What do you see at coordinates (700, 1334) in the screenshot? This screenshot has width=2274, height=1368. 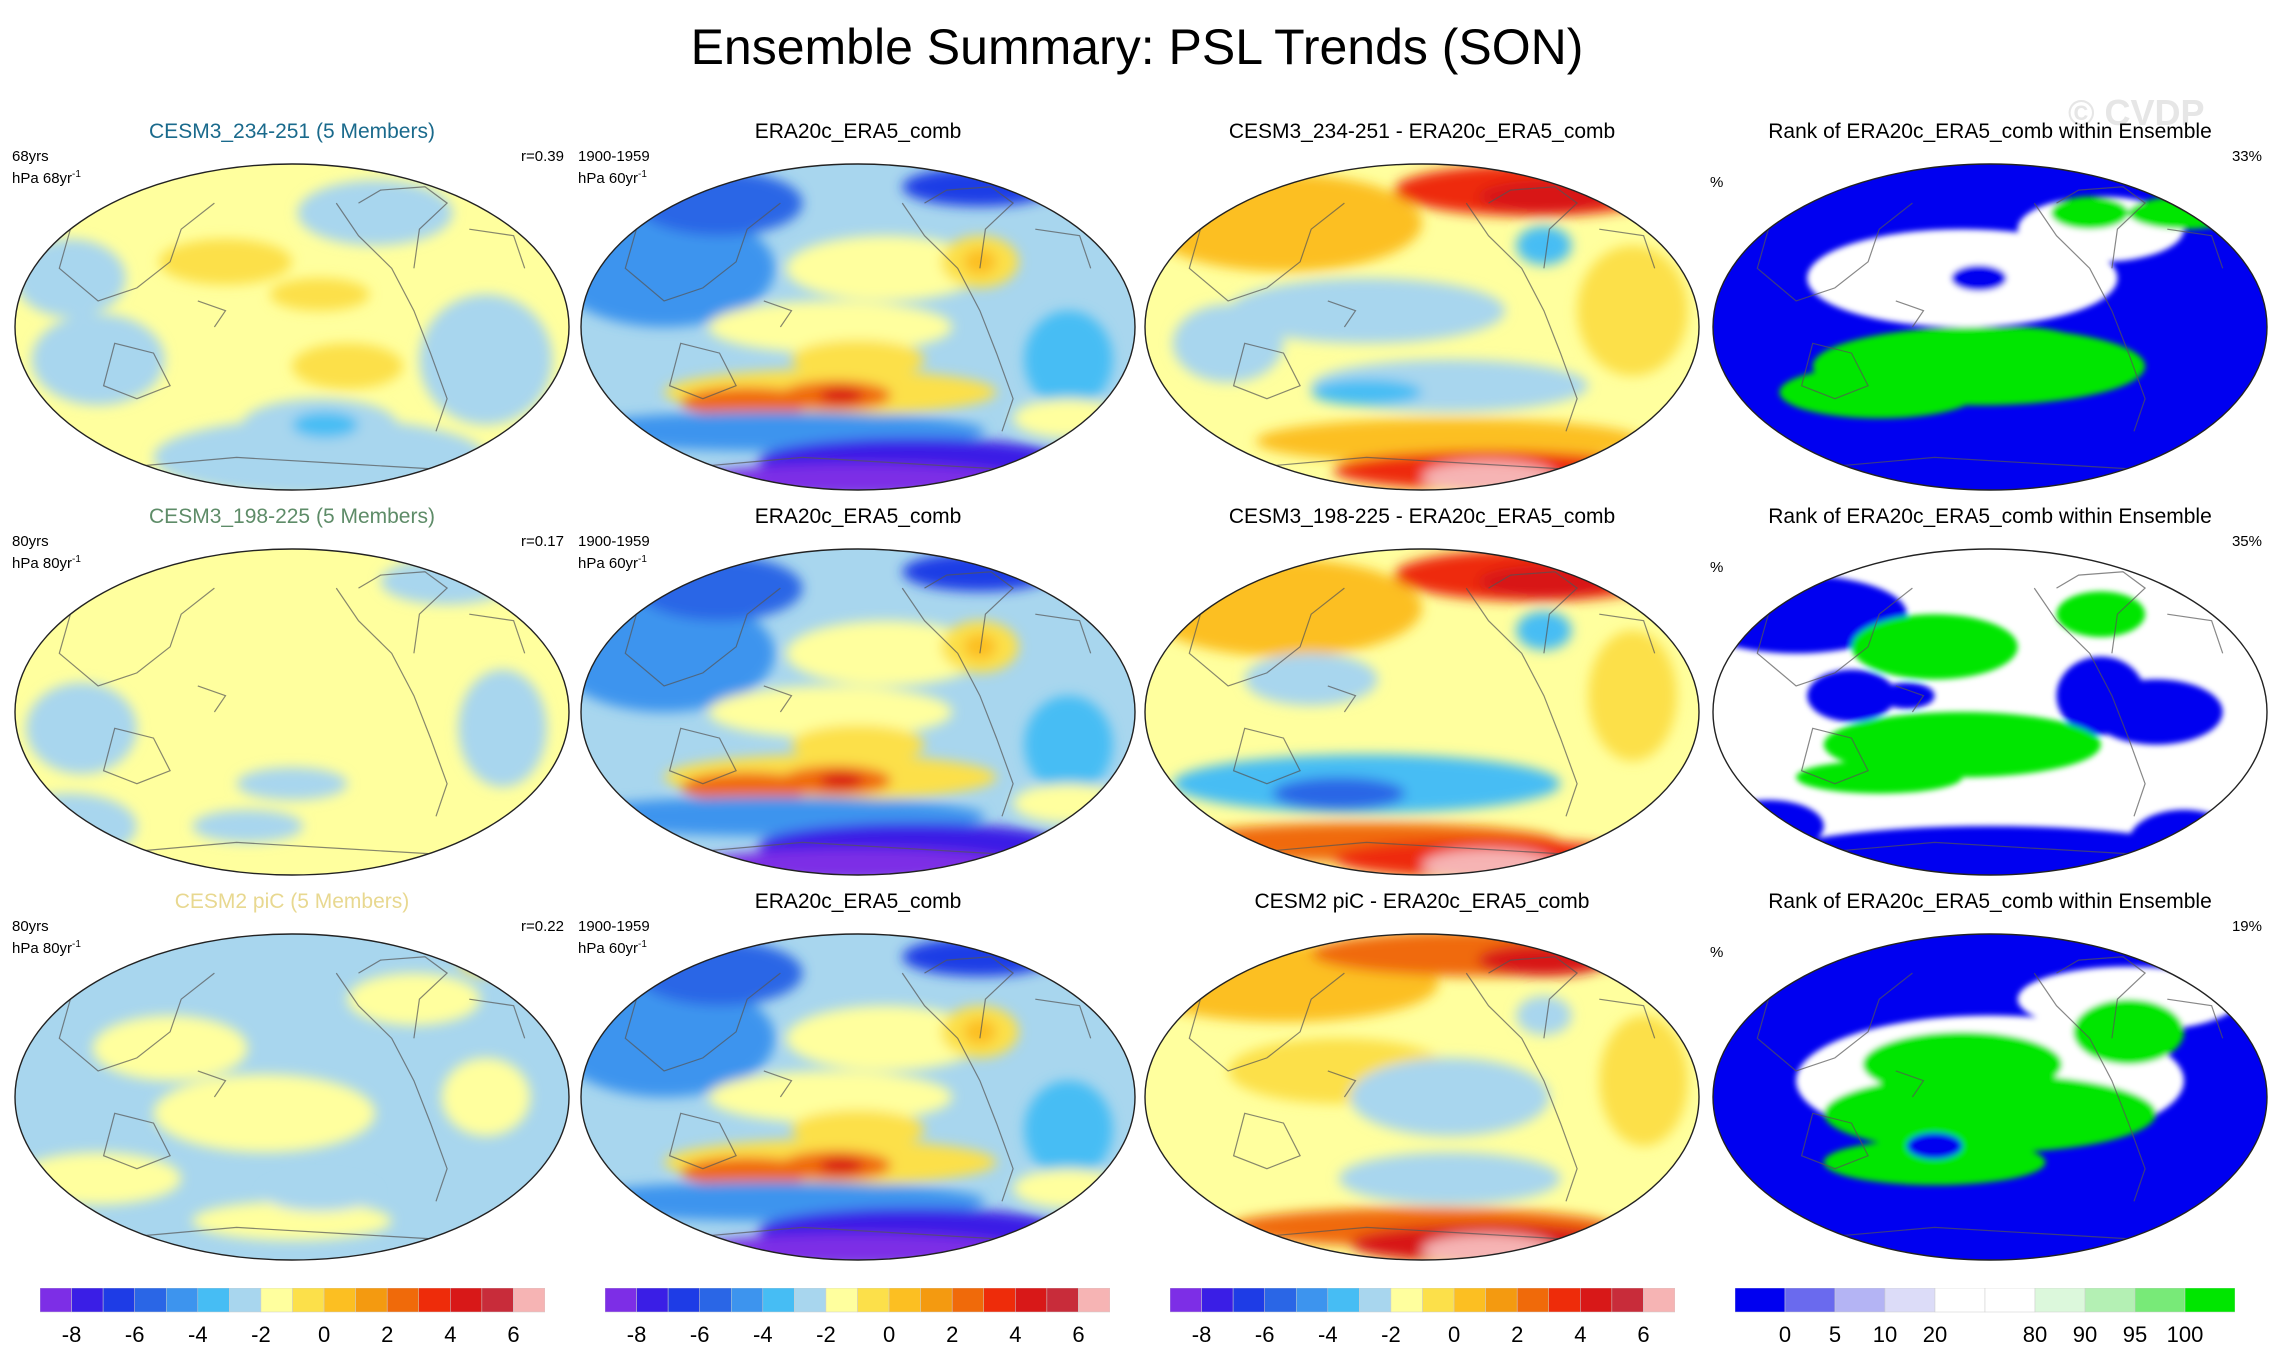 I see `colorbar-tick-label: -6` at bounding box center [700, 1334].